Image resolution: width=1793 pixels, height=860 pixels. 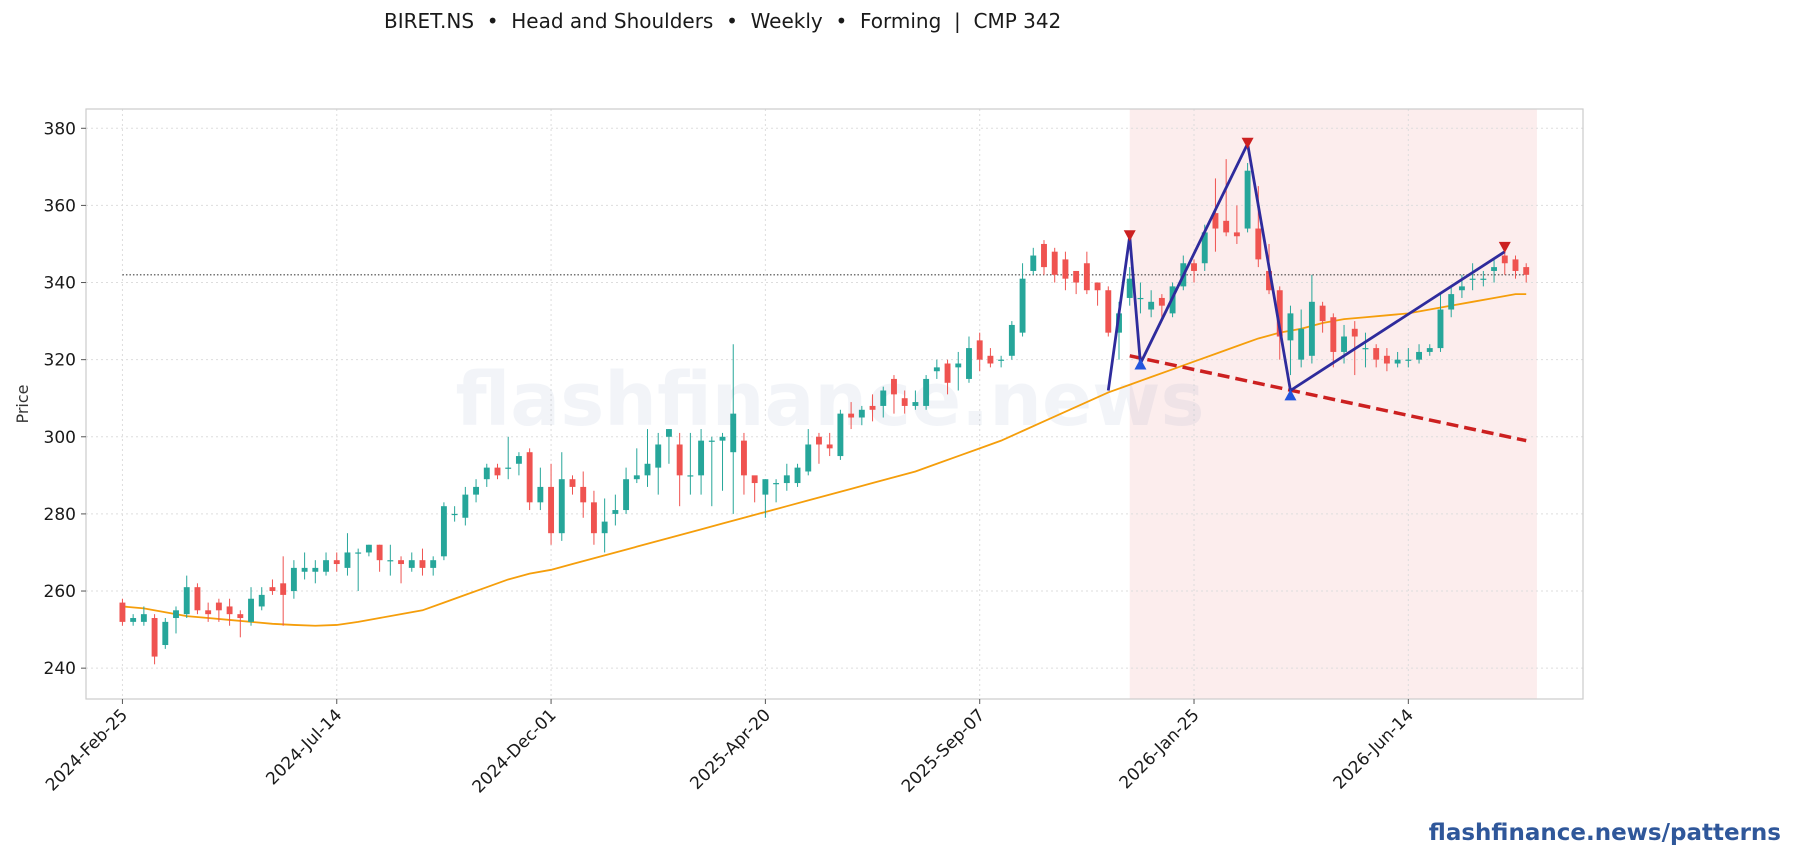 What do you see at coordinates (1374, 749) in the screenshot?
I see `x-tick-label: 2026-Jun-14` at bounding box center [1374, 749].